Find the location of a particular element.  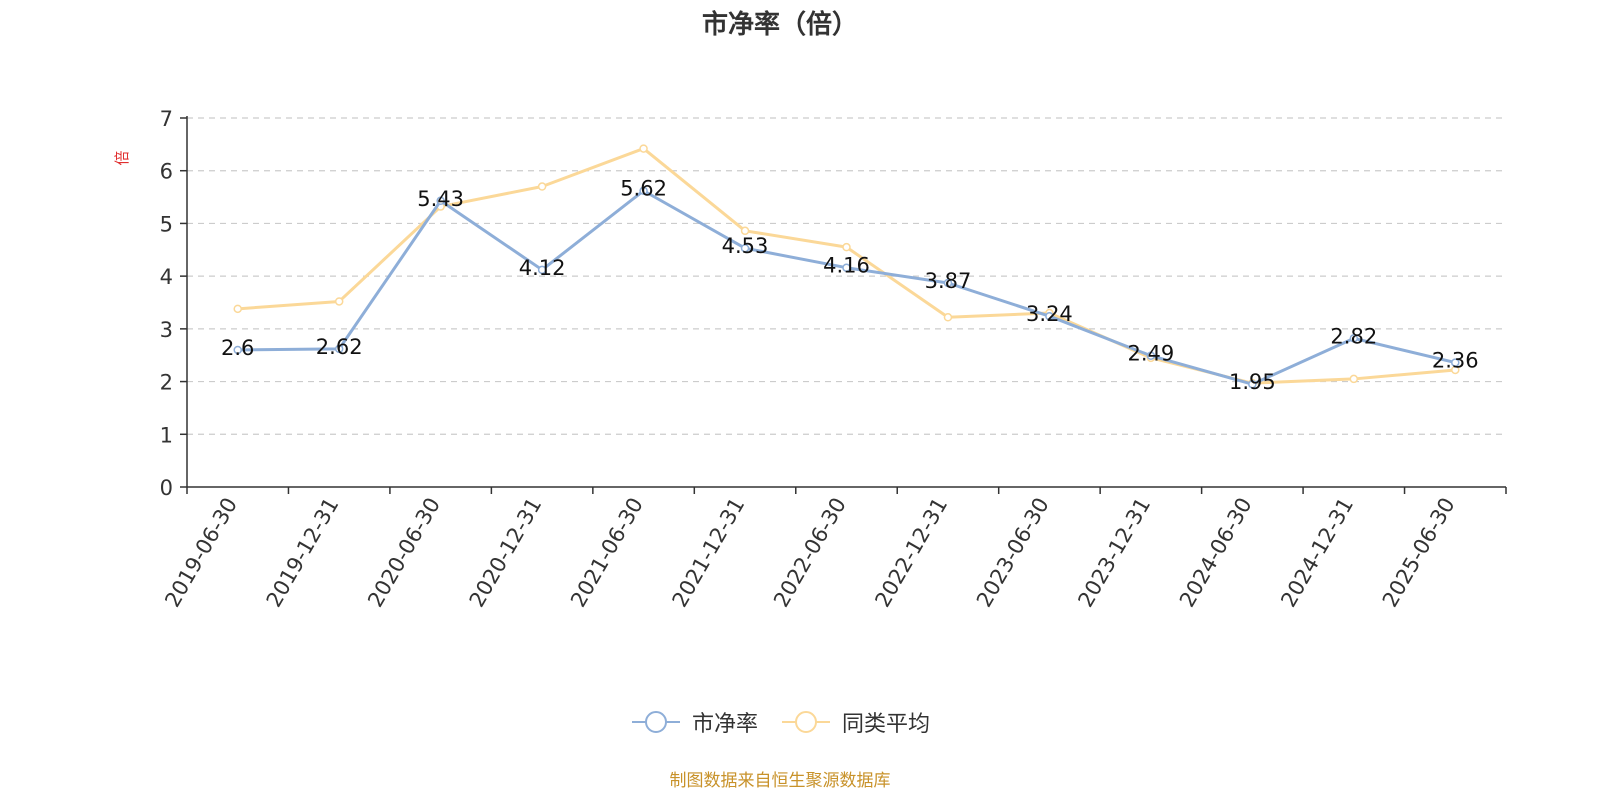

data-label: 4.16 is located at coordinates (846, 266).